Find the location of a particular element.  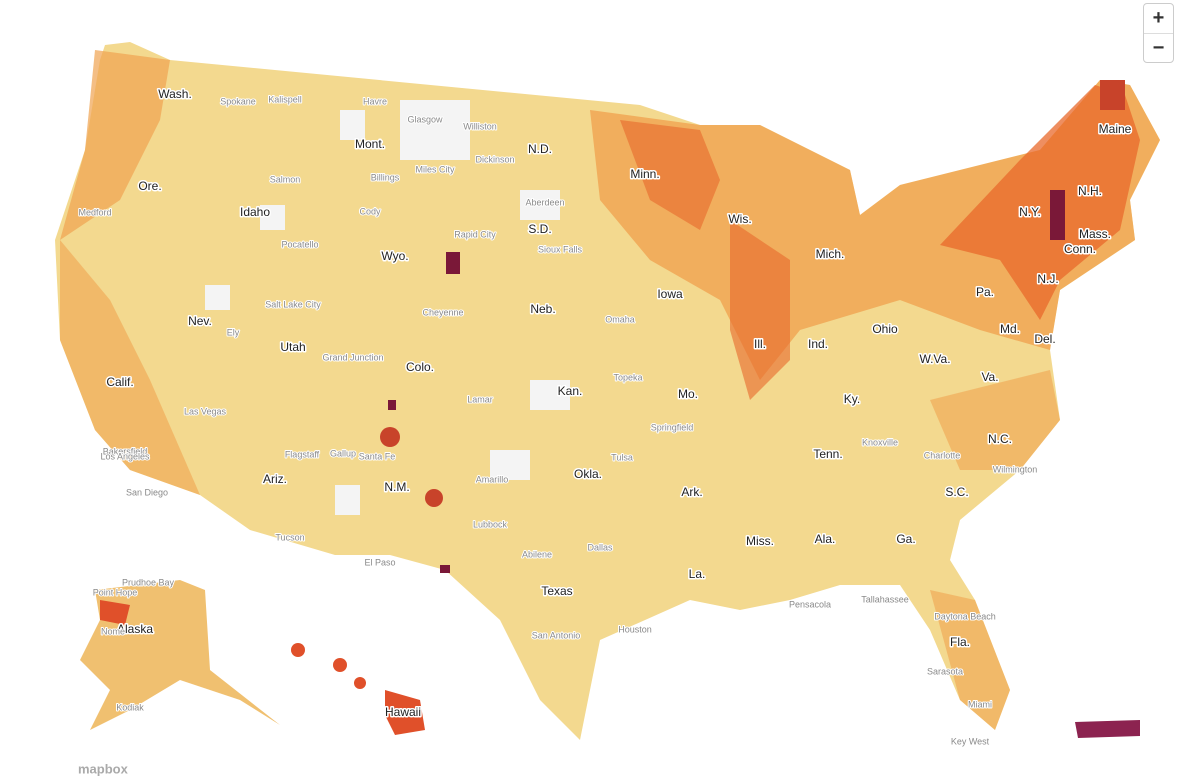

state-label: Mo. is located at coordinates (688, 394).